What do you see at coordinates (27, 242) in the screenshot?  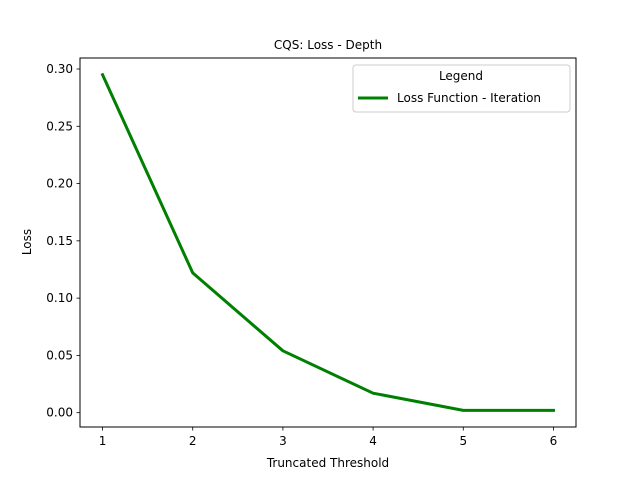 I see `y-axis-label: Loss` at bounding box center [27, 242].